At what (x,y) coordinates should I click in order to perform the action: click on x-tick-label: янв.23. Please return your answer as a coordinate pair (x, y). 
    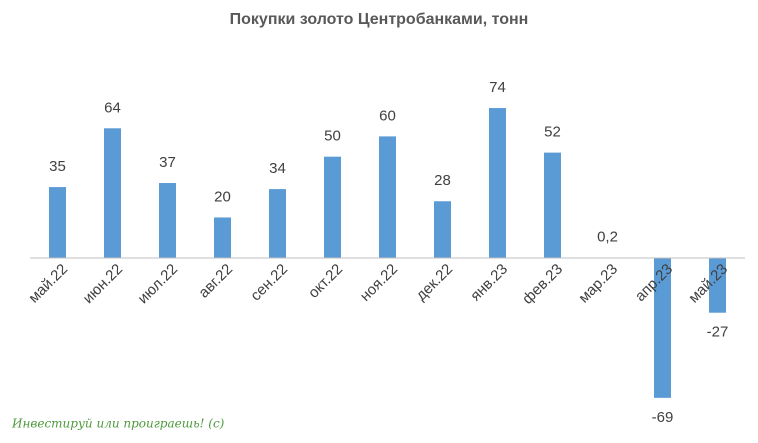
    Looking at the image, I should click on (489, 283).